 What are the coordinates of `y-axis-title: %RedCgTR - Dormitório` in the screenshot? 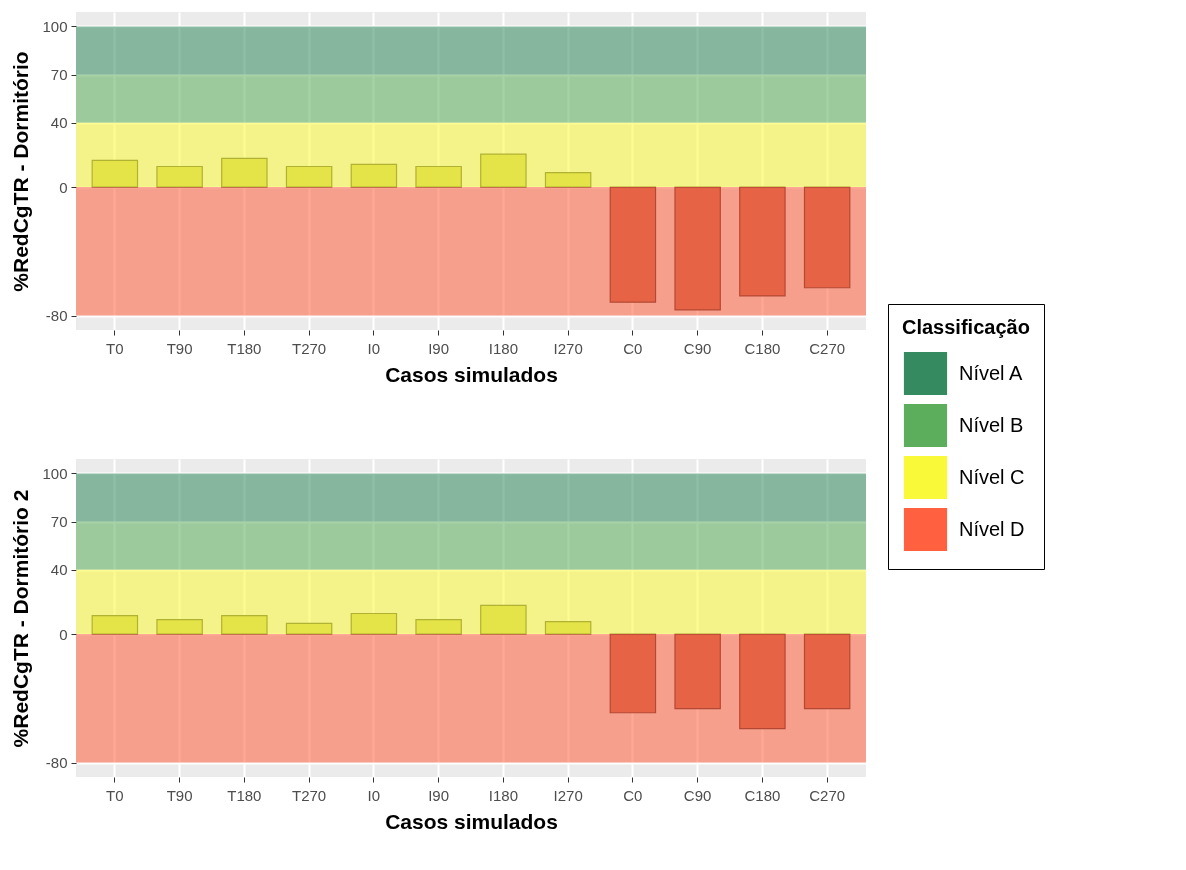 It's located at (21, 171).